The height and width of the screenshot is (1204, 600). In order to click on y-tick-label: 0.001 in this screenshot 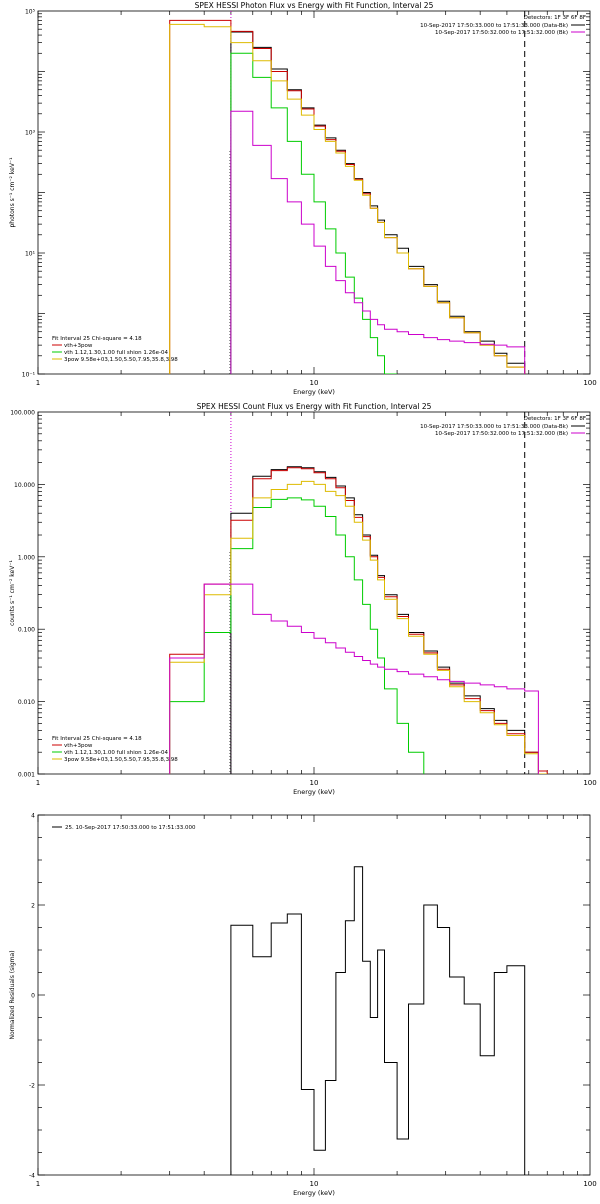, I will do `click(26, 775)`.